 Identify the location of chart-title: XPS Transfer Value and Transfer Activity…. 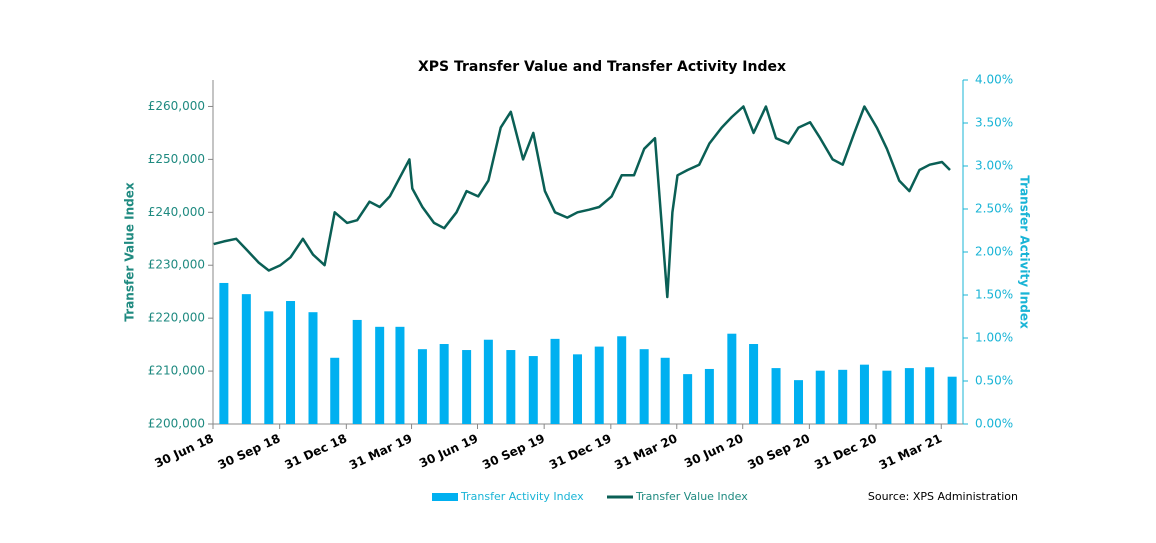
(602, 67).